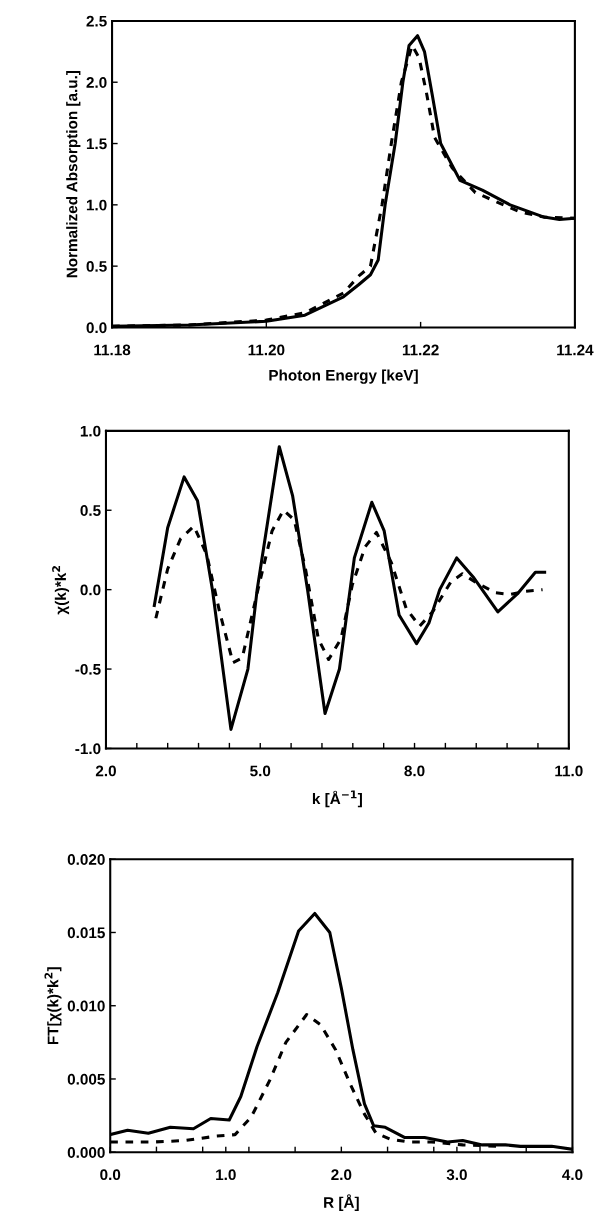 The width and height of the screenshot is (609, 1231). What do you see at coordinates (86, 1006) in the screenshot?
I see `y-tick-label: 0.010` at bounding box center [86, 1006].